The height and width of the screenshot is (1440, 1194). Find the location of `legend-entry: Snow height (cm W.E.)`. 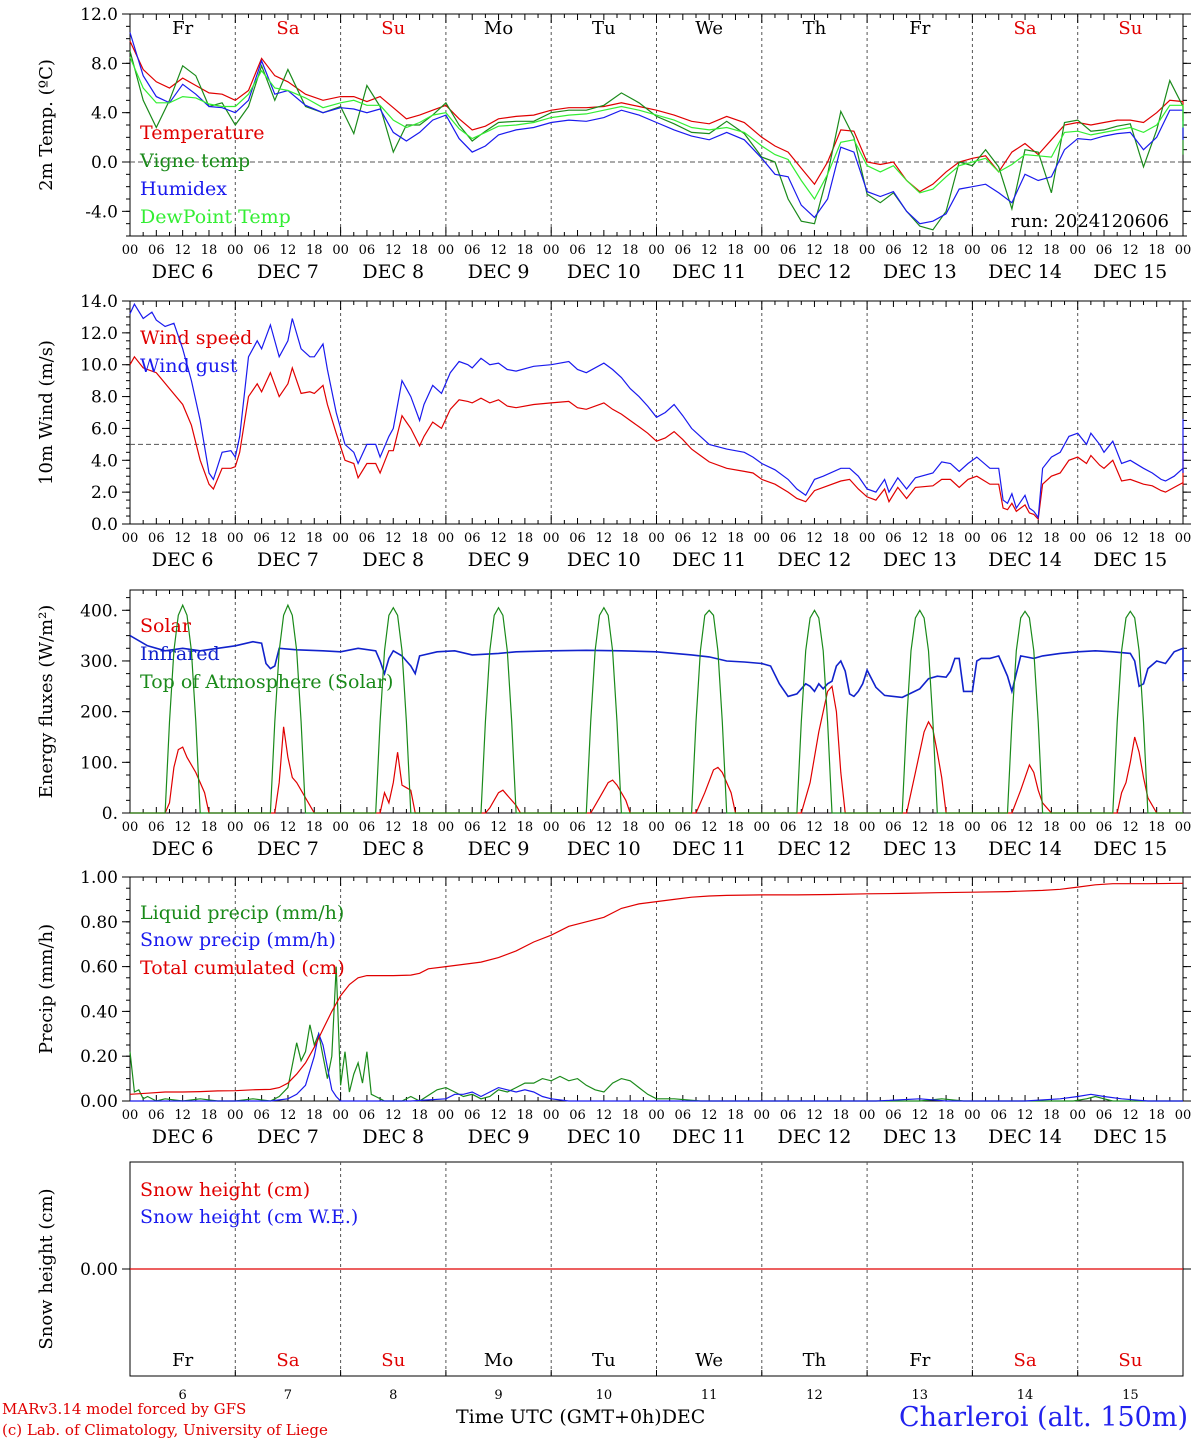

legend-entry: Snow height (cm W.E.) is located at coordinates (249, 1217).